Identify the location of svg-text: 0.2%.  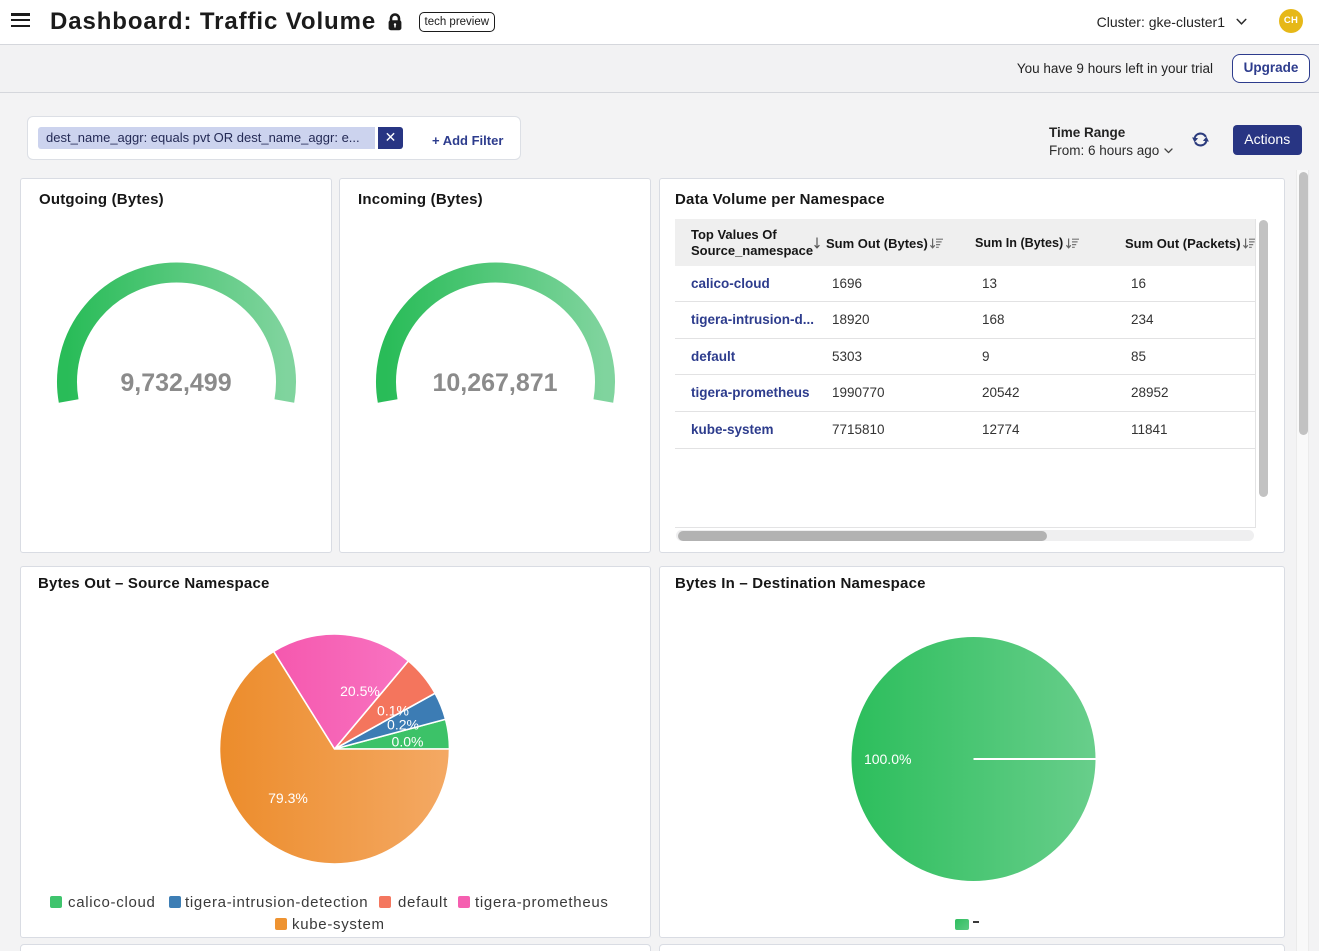
(403, 725).